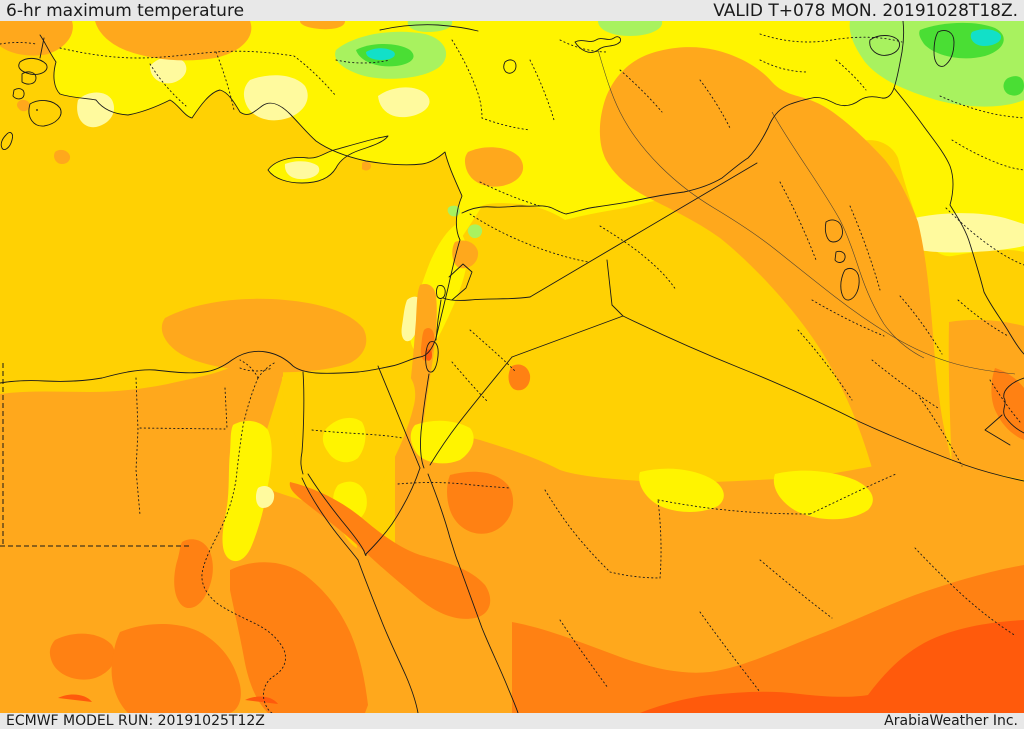 This screenshot has height=729, width=1024. What do you see at coordinates (393, 511) in the screenshot?
I see `gulf-of-aqaba-west-shore` at bounding box center [393, 511].